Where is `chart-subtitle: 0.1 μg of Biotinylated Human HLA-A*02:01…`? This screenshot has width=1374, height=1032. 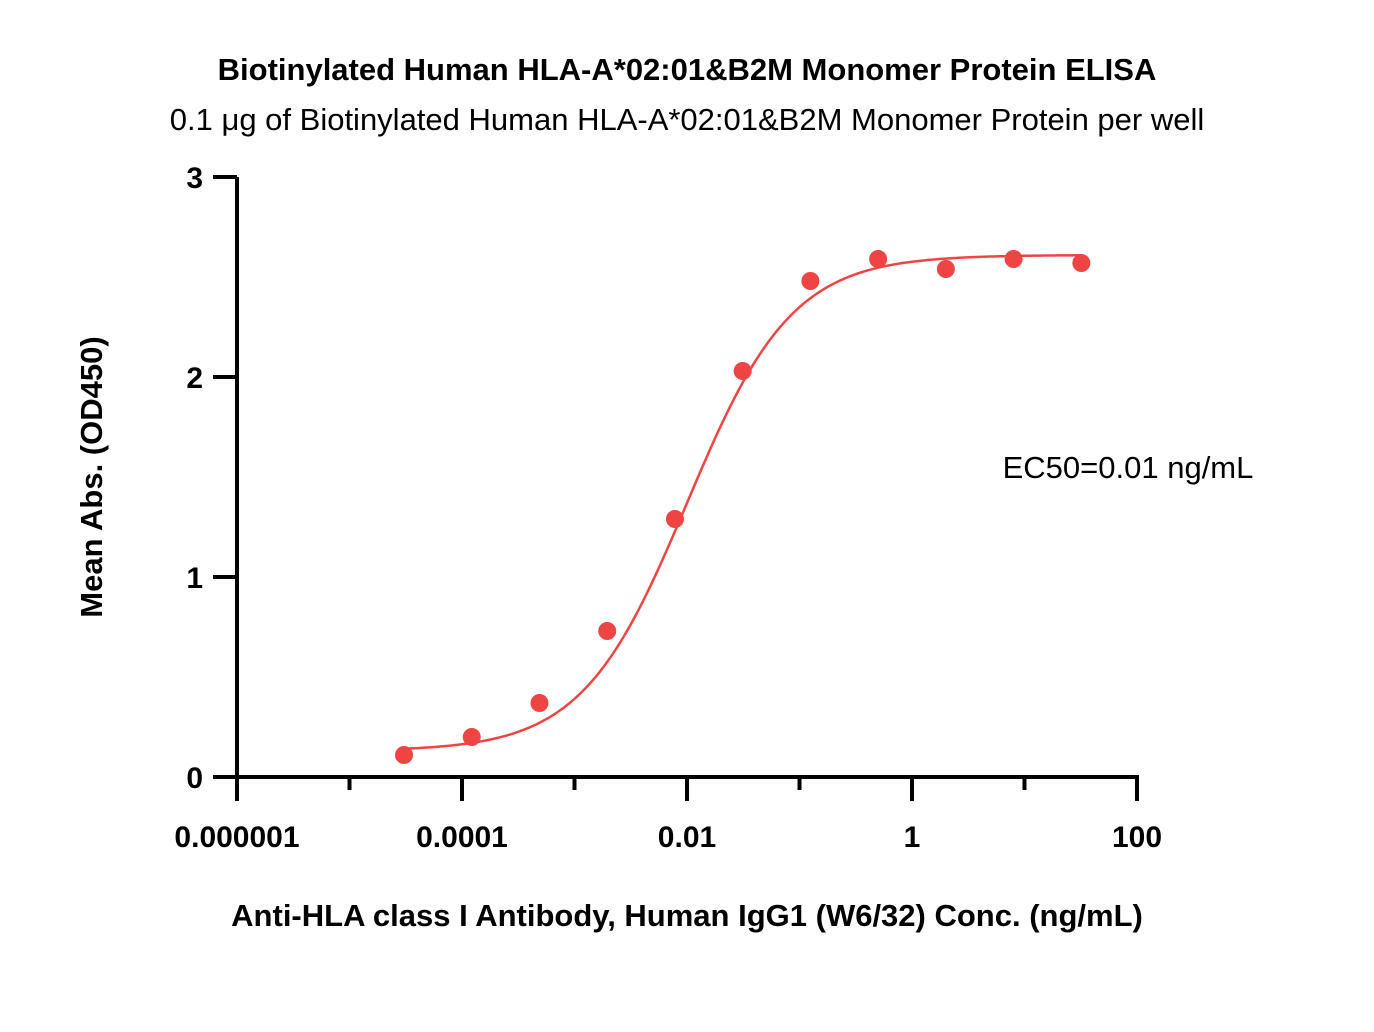 chart-subtitle: 0.1 μg of Biotinylated Human HLA-A*02:01… is located at coordinates (687, 119).